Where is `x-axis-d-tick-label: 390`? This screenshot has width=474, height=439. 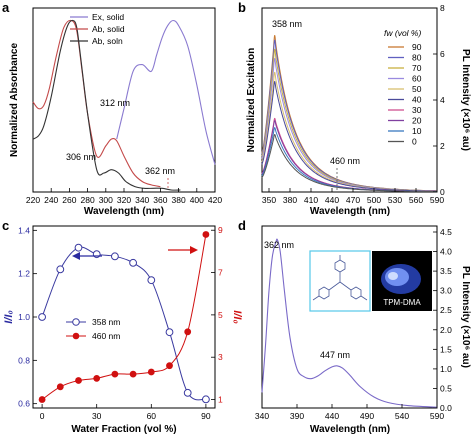 x-axis-d-tick-label: 390 is located at coordinates (297, 416).